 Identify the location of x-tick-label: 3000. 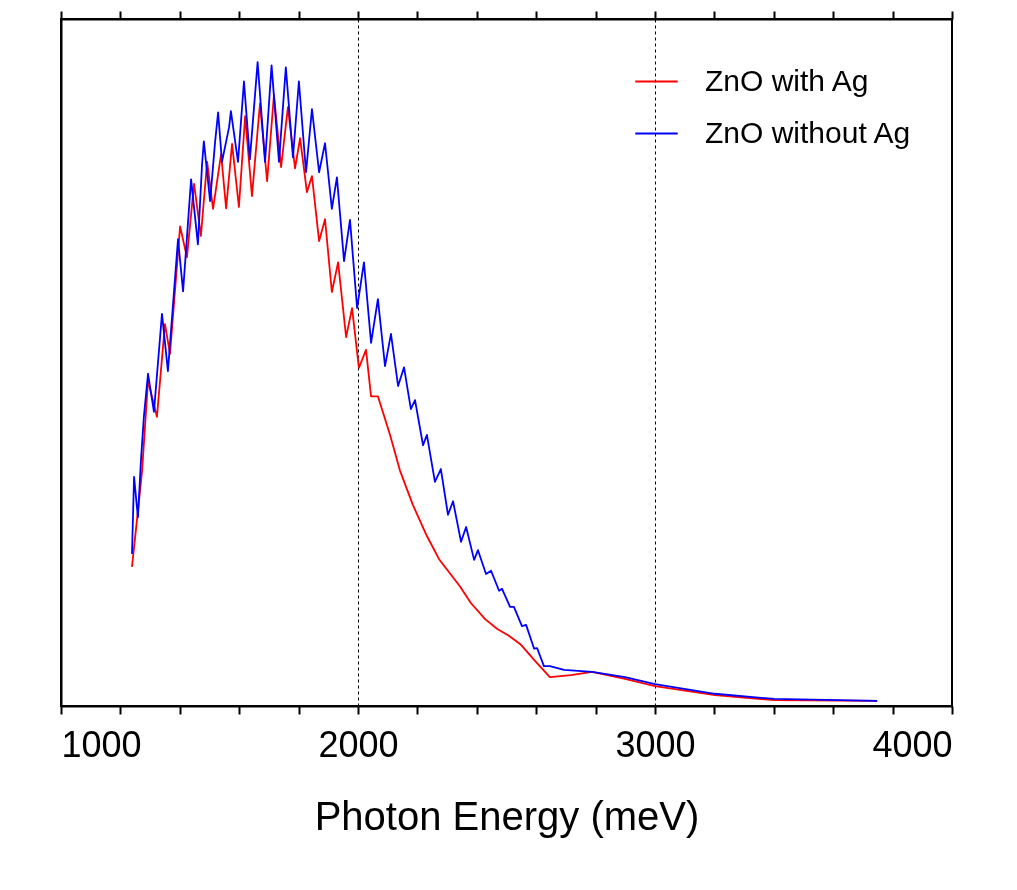
(655, 744).